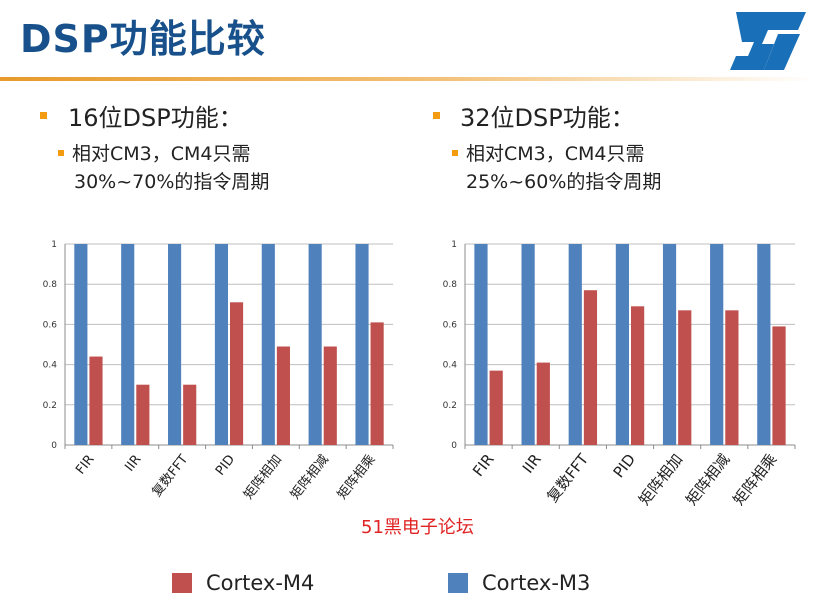  What do you see at coordinates (536, 583) in the screenshot?
I see `legend-label: Cortex-M3` at bounding box center [536, 583].